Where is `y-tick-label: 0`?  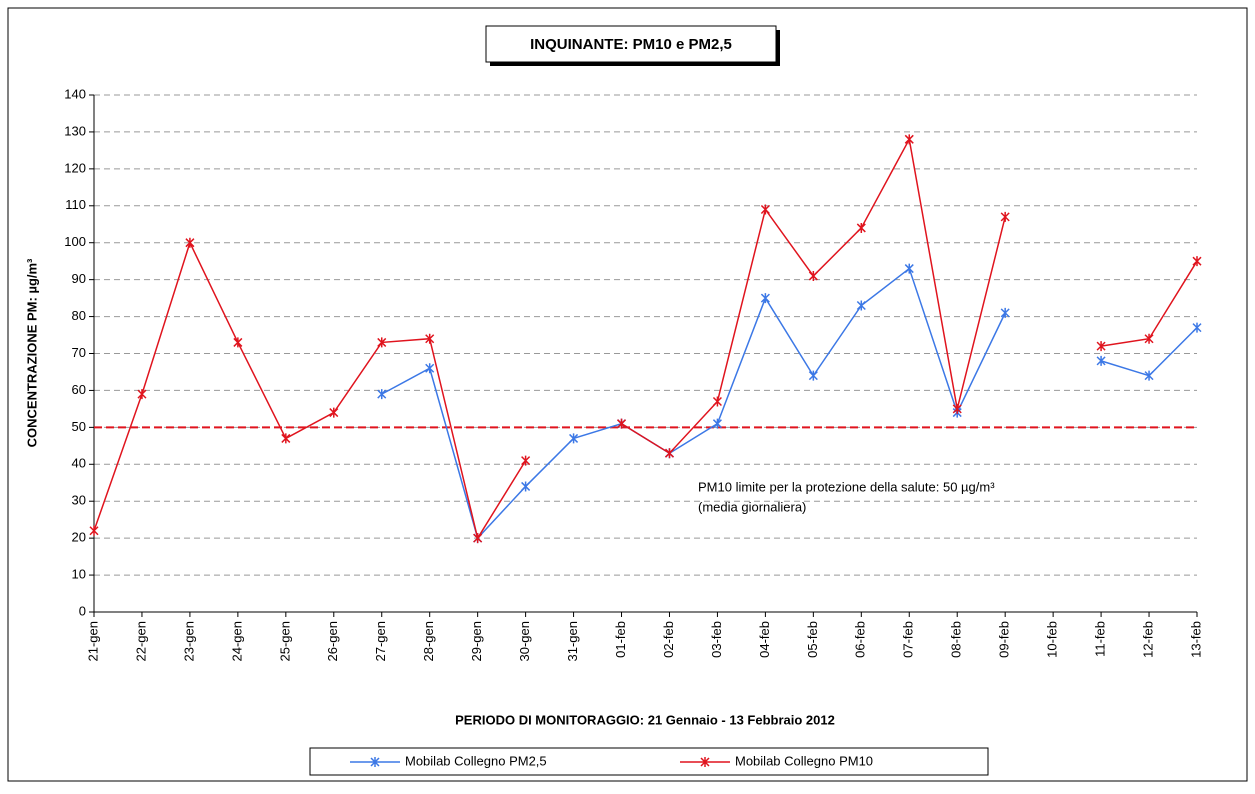
y-tick-label: 0 is located at coordinates (82, 610).